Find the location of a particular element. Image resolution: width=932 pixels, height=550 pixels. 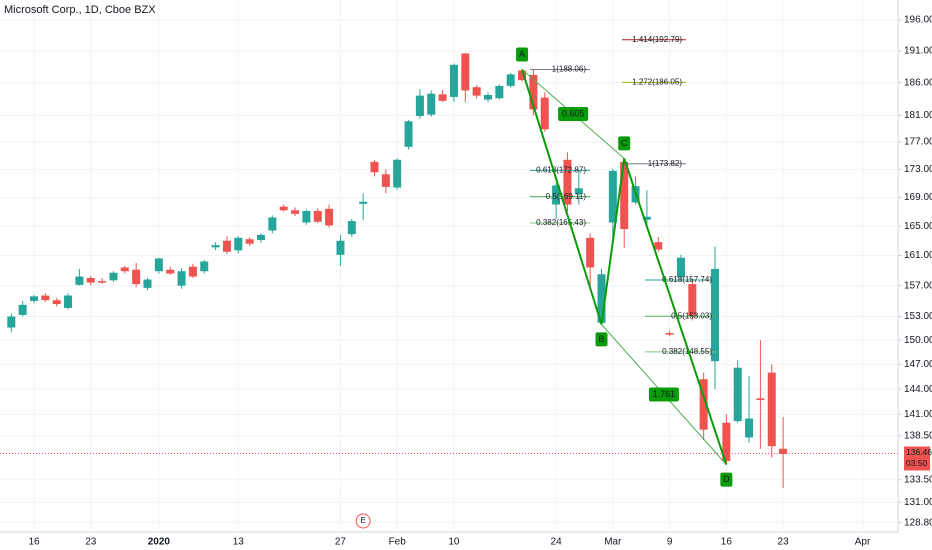

y-tick-label: 161.00 is located at coordinates (918, 255).